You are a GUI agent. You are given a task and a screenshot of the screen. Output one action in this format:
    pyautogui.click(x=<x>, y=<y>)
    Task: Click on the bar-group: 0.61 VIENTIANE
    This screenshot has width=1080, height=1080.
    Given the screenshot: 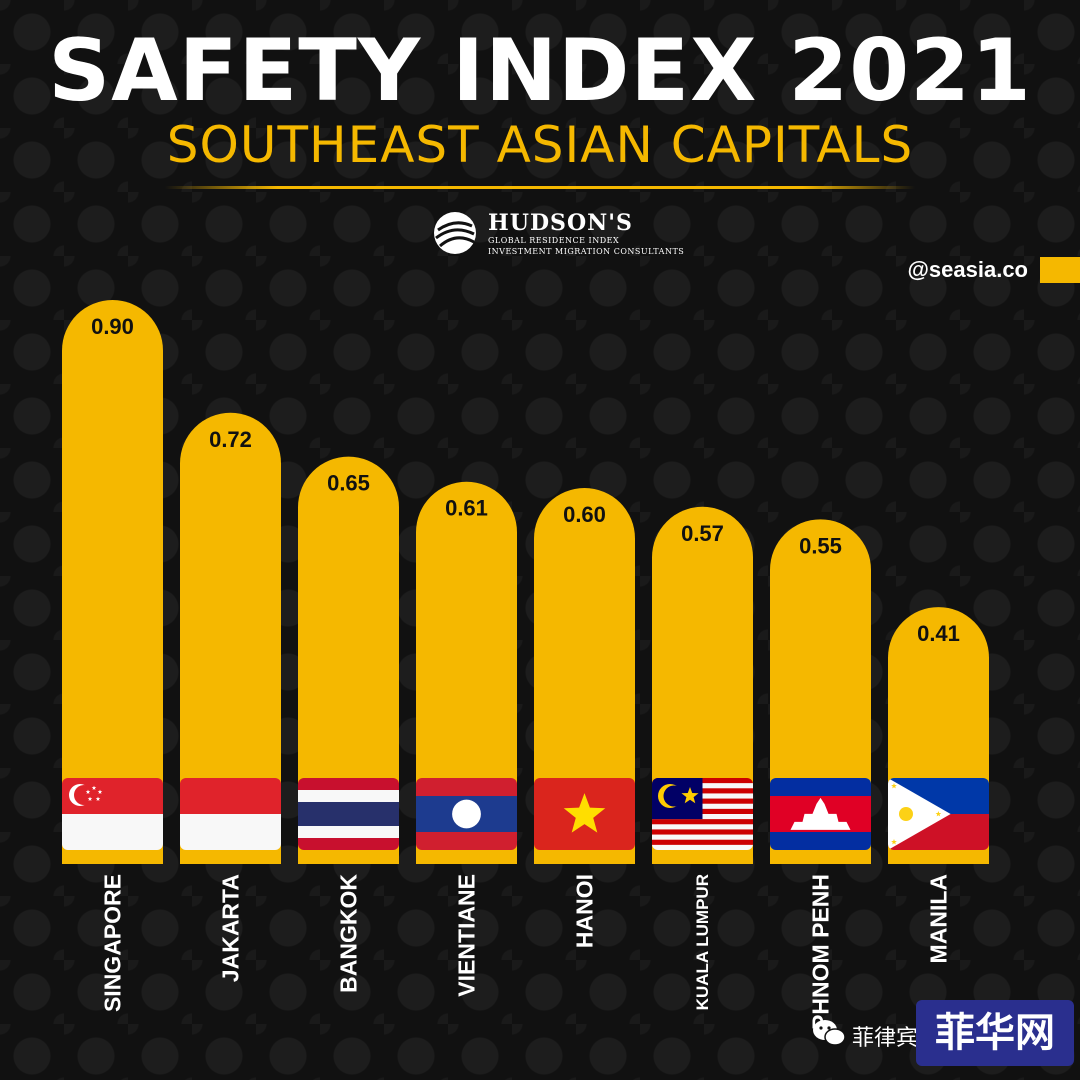 What is the action you would take?
    pyautogui.click(x=466, y=739)
    